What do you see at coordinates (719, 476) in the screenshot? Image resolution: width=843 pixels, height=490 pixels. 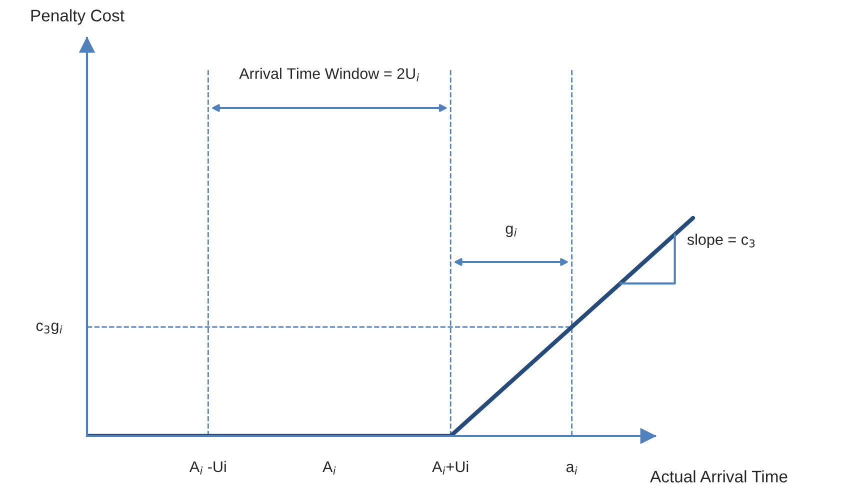 I see `x-axis-title: Actual Arrival Time` at bounding box center [719, 476].